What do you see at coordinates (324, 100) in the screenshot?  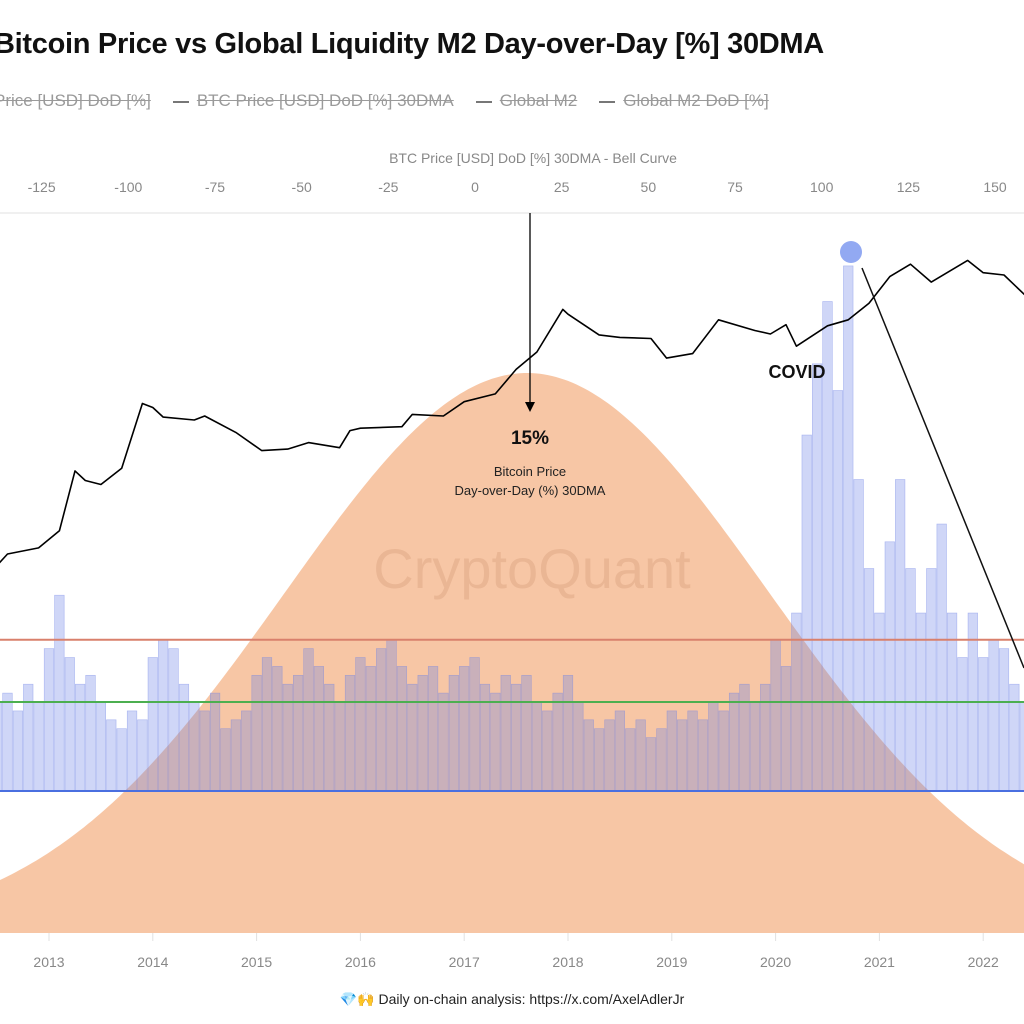 I see `legend-item: BTC Price [USD] DoD [%] 30DMA` at bounding box center [324, 100].